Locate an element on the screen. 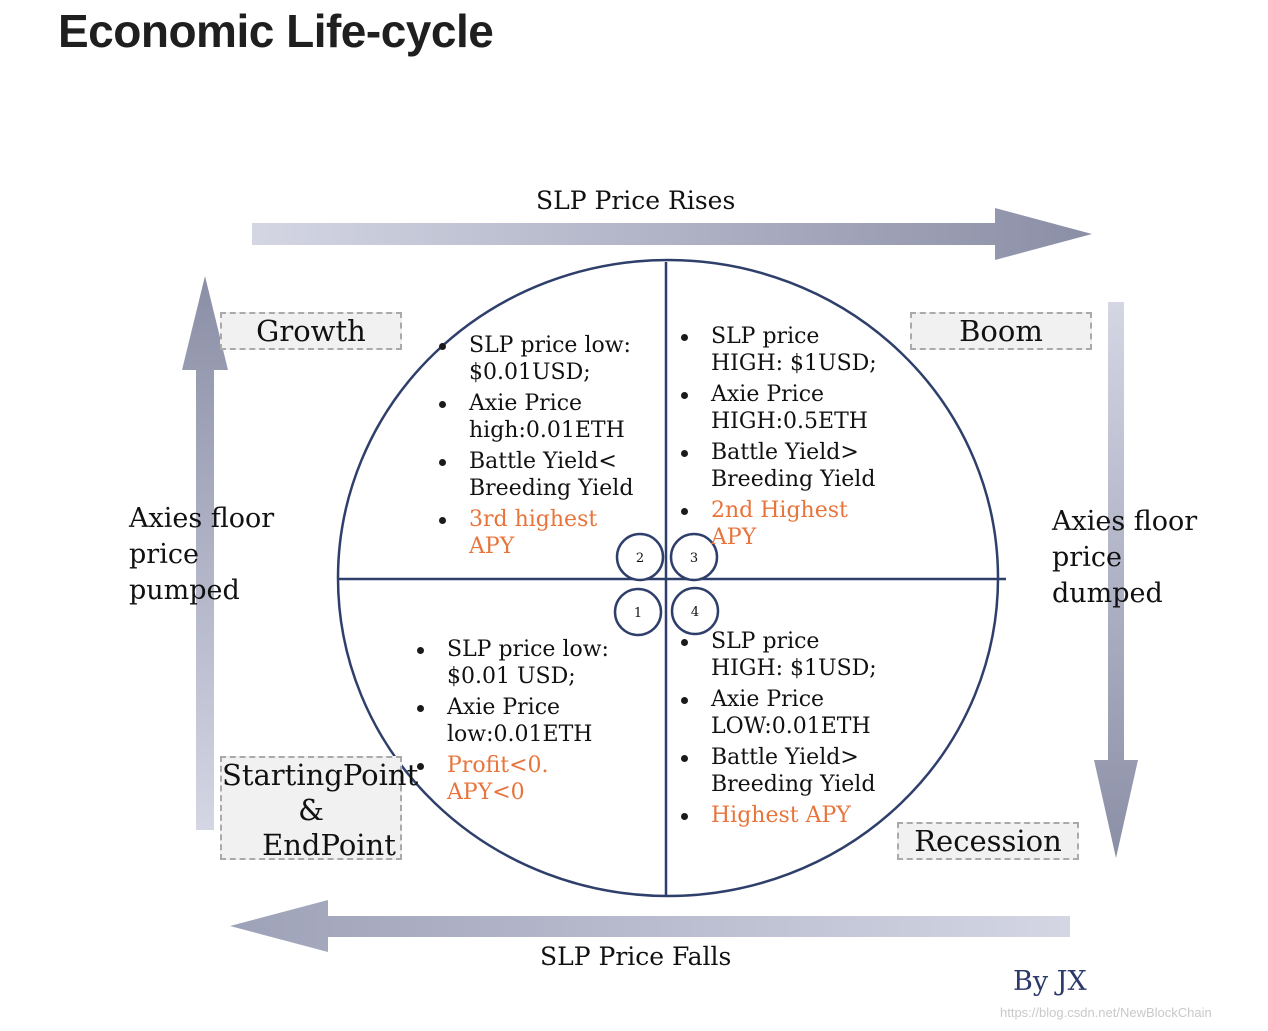  floor-dumped-arrow is located at coordinates (1116, 580).